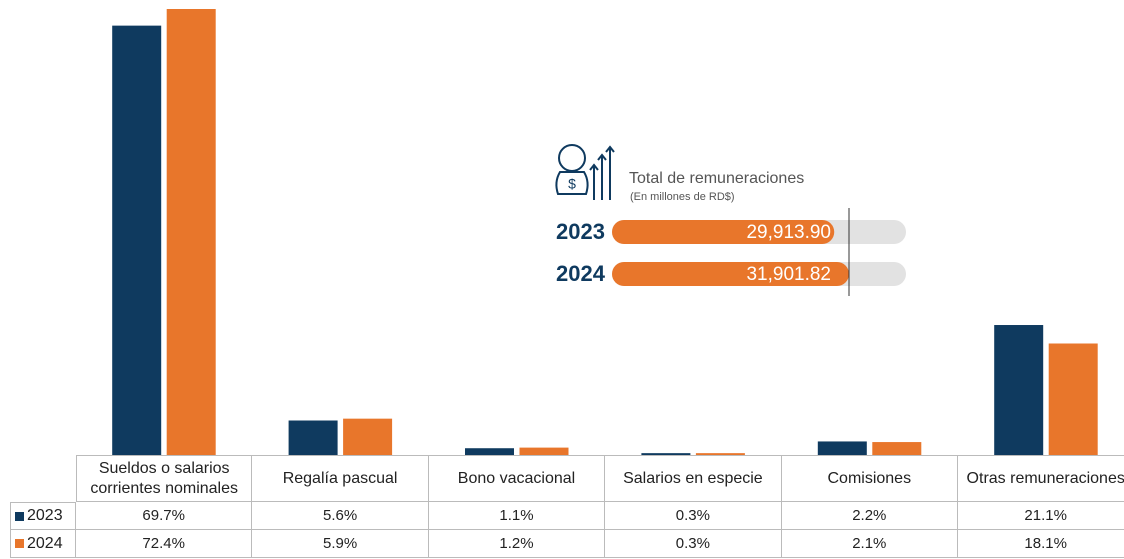 This screenshot has width=1124, height=559. Describe the element at coordinates (580, 231) in the screenshot. I see `totals-year: 2023` at that location.